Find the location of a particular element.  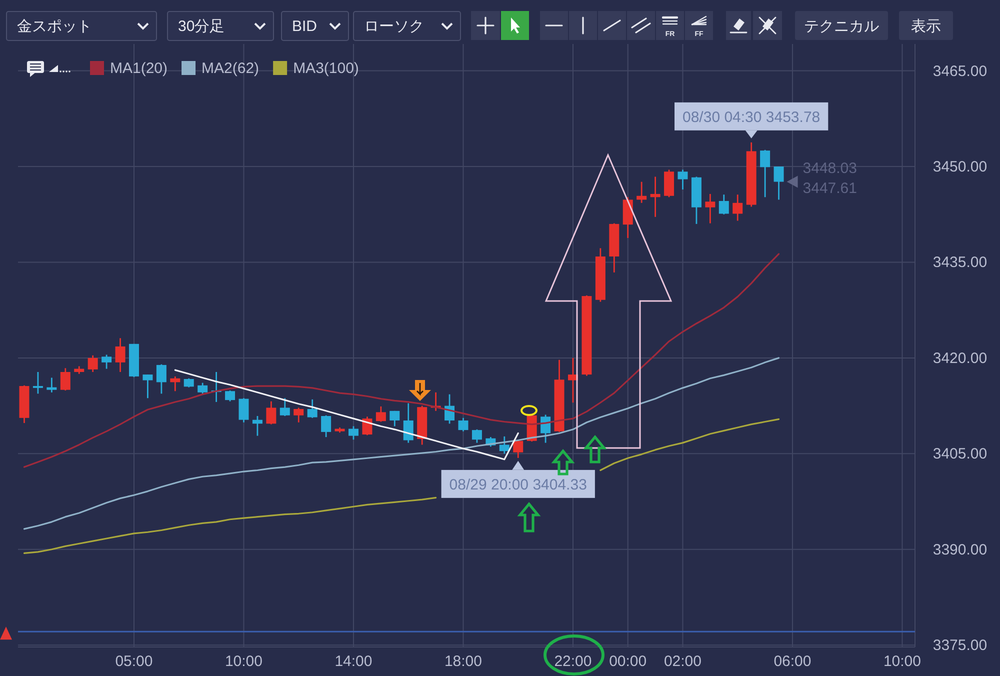

x-tick-label: 00:00 is located at coordinates (628, 661).